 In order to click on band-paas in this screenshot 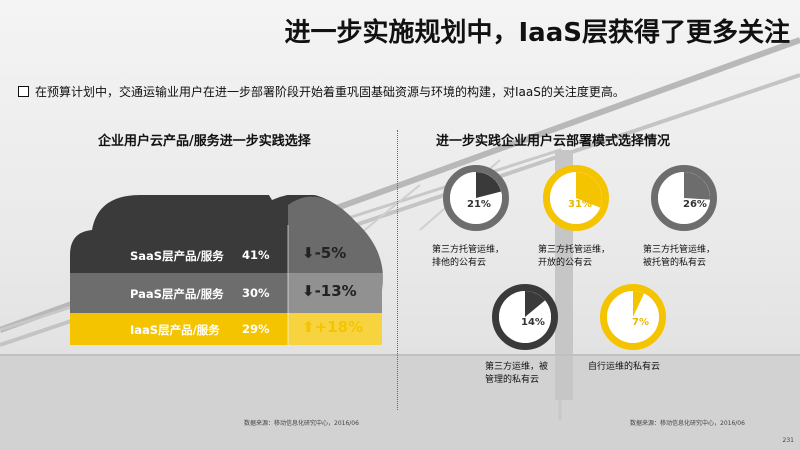, I will do `click(226, 293)`.